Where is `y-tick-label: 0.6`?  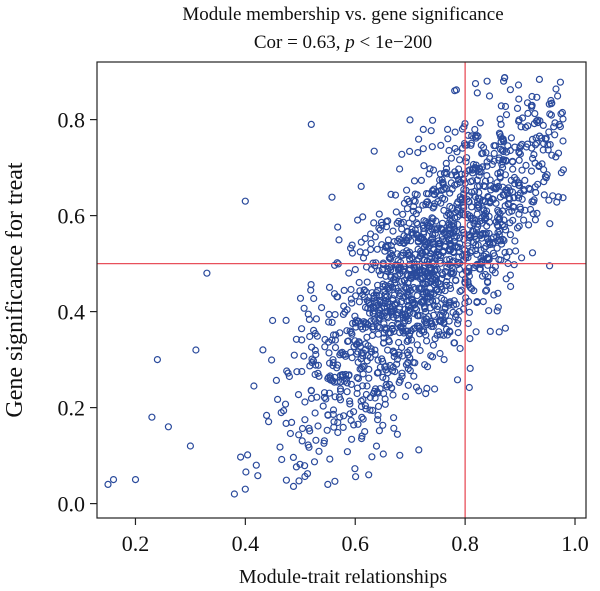
y-tick-label: 0.6 is located at coordinates (72, 216).